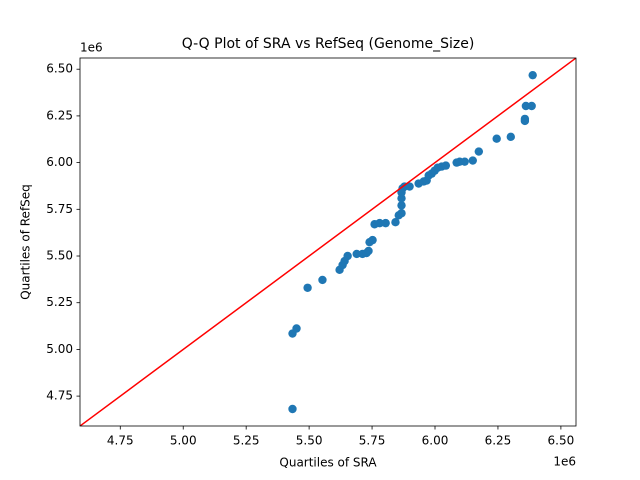 The image size is (640, 480). I want to click on y-tick-label: 5.75, so click(59, 209).